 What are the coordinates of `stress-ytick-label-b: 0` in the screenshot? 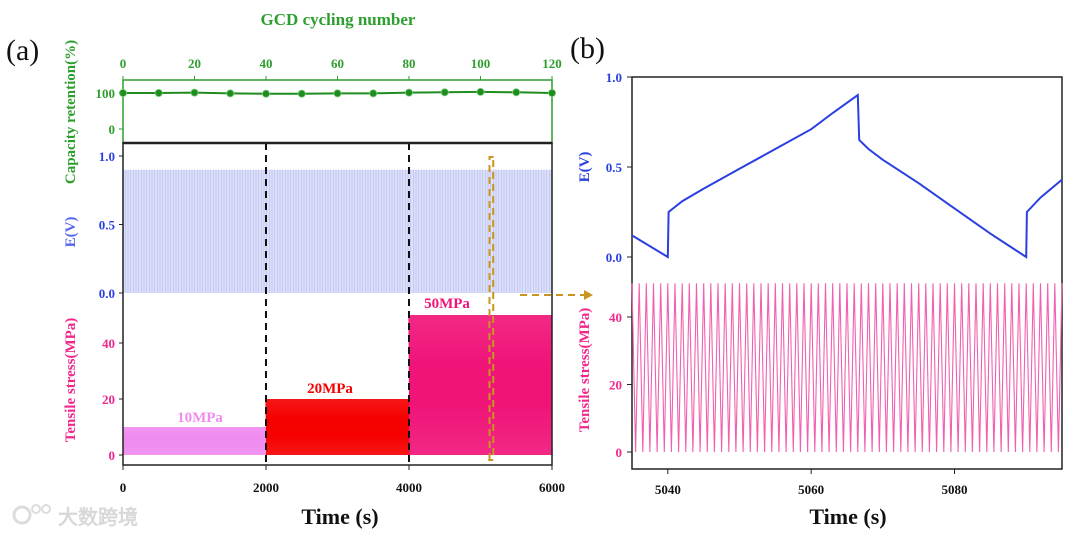 It's located at (619, 452).